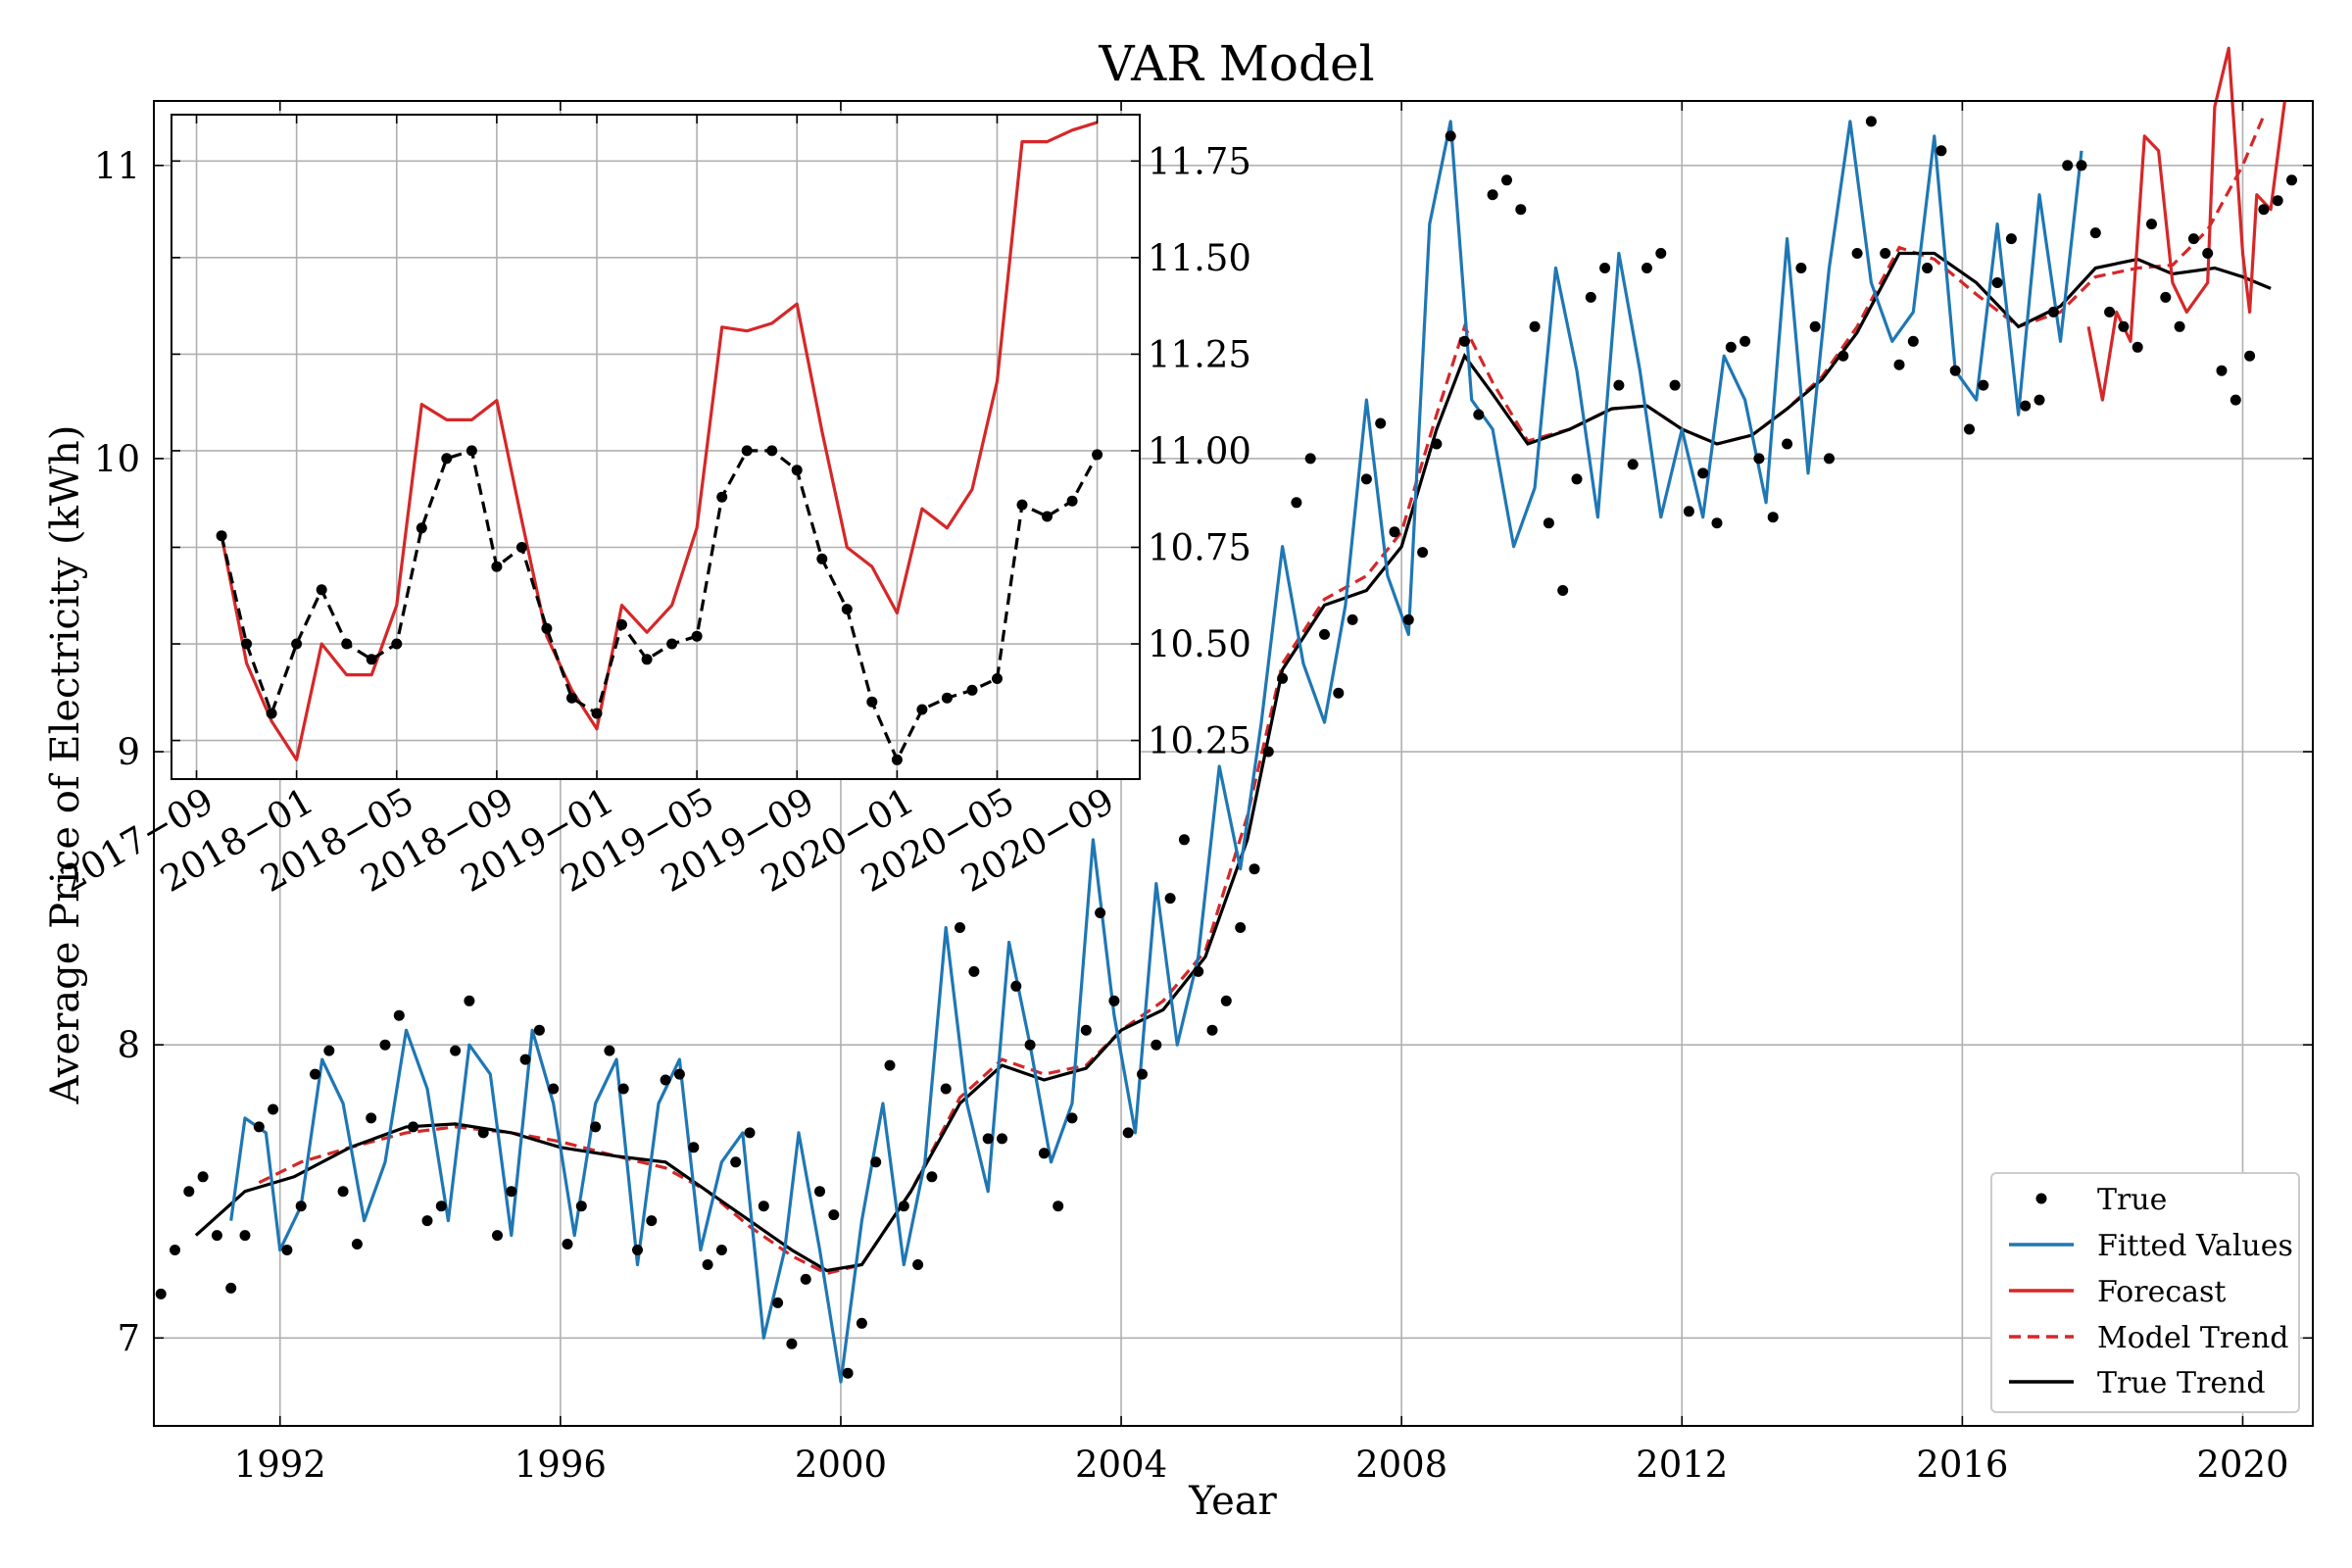 The width and height of the screenshot is (2352, 1568). Describe the element at coordinates (659, 605) in the screenshot. I see `inset-true-series` at that location.